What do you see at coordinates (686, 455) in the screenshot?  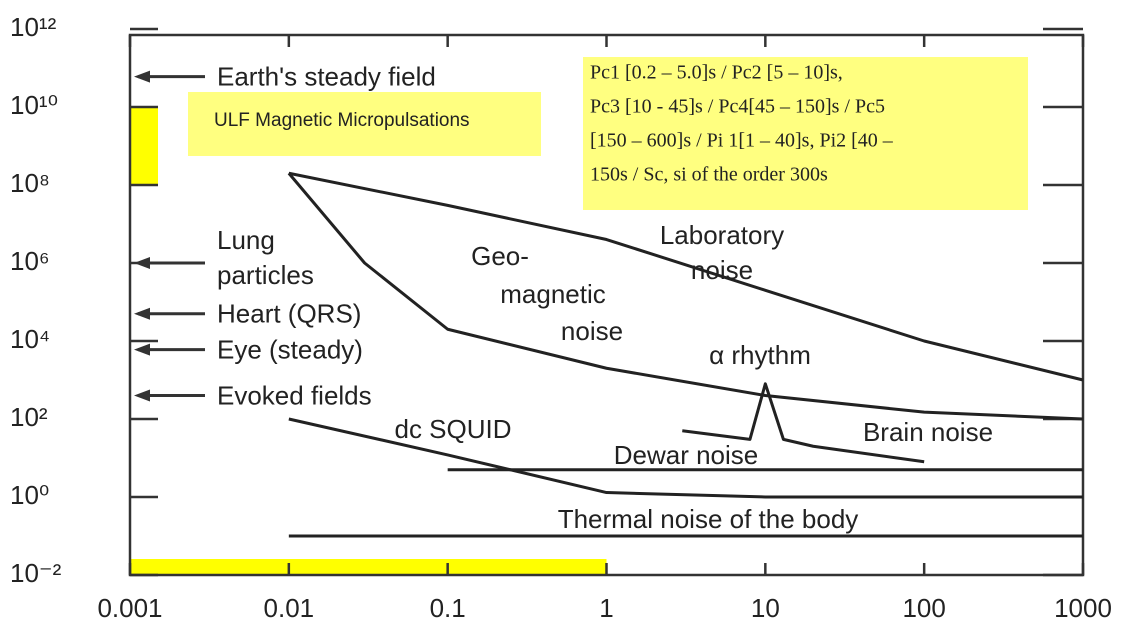 I see `curve-label: Dewar noise` at bounding box center [686, 455].